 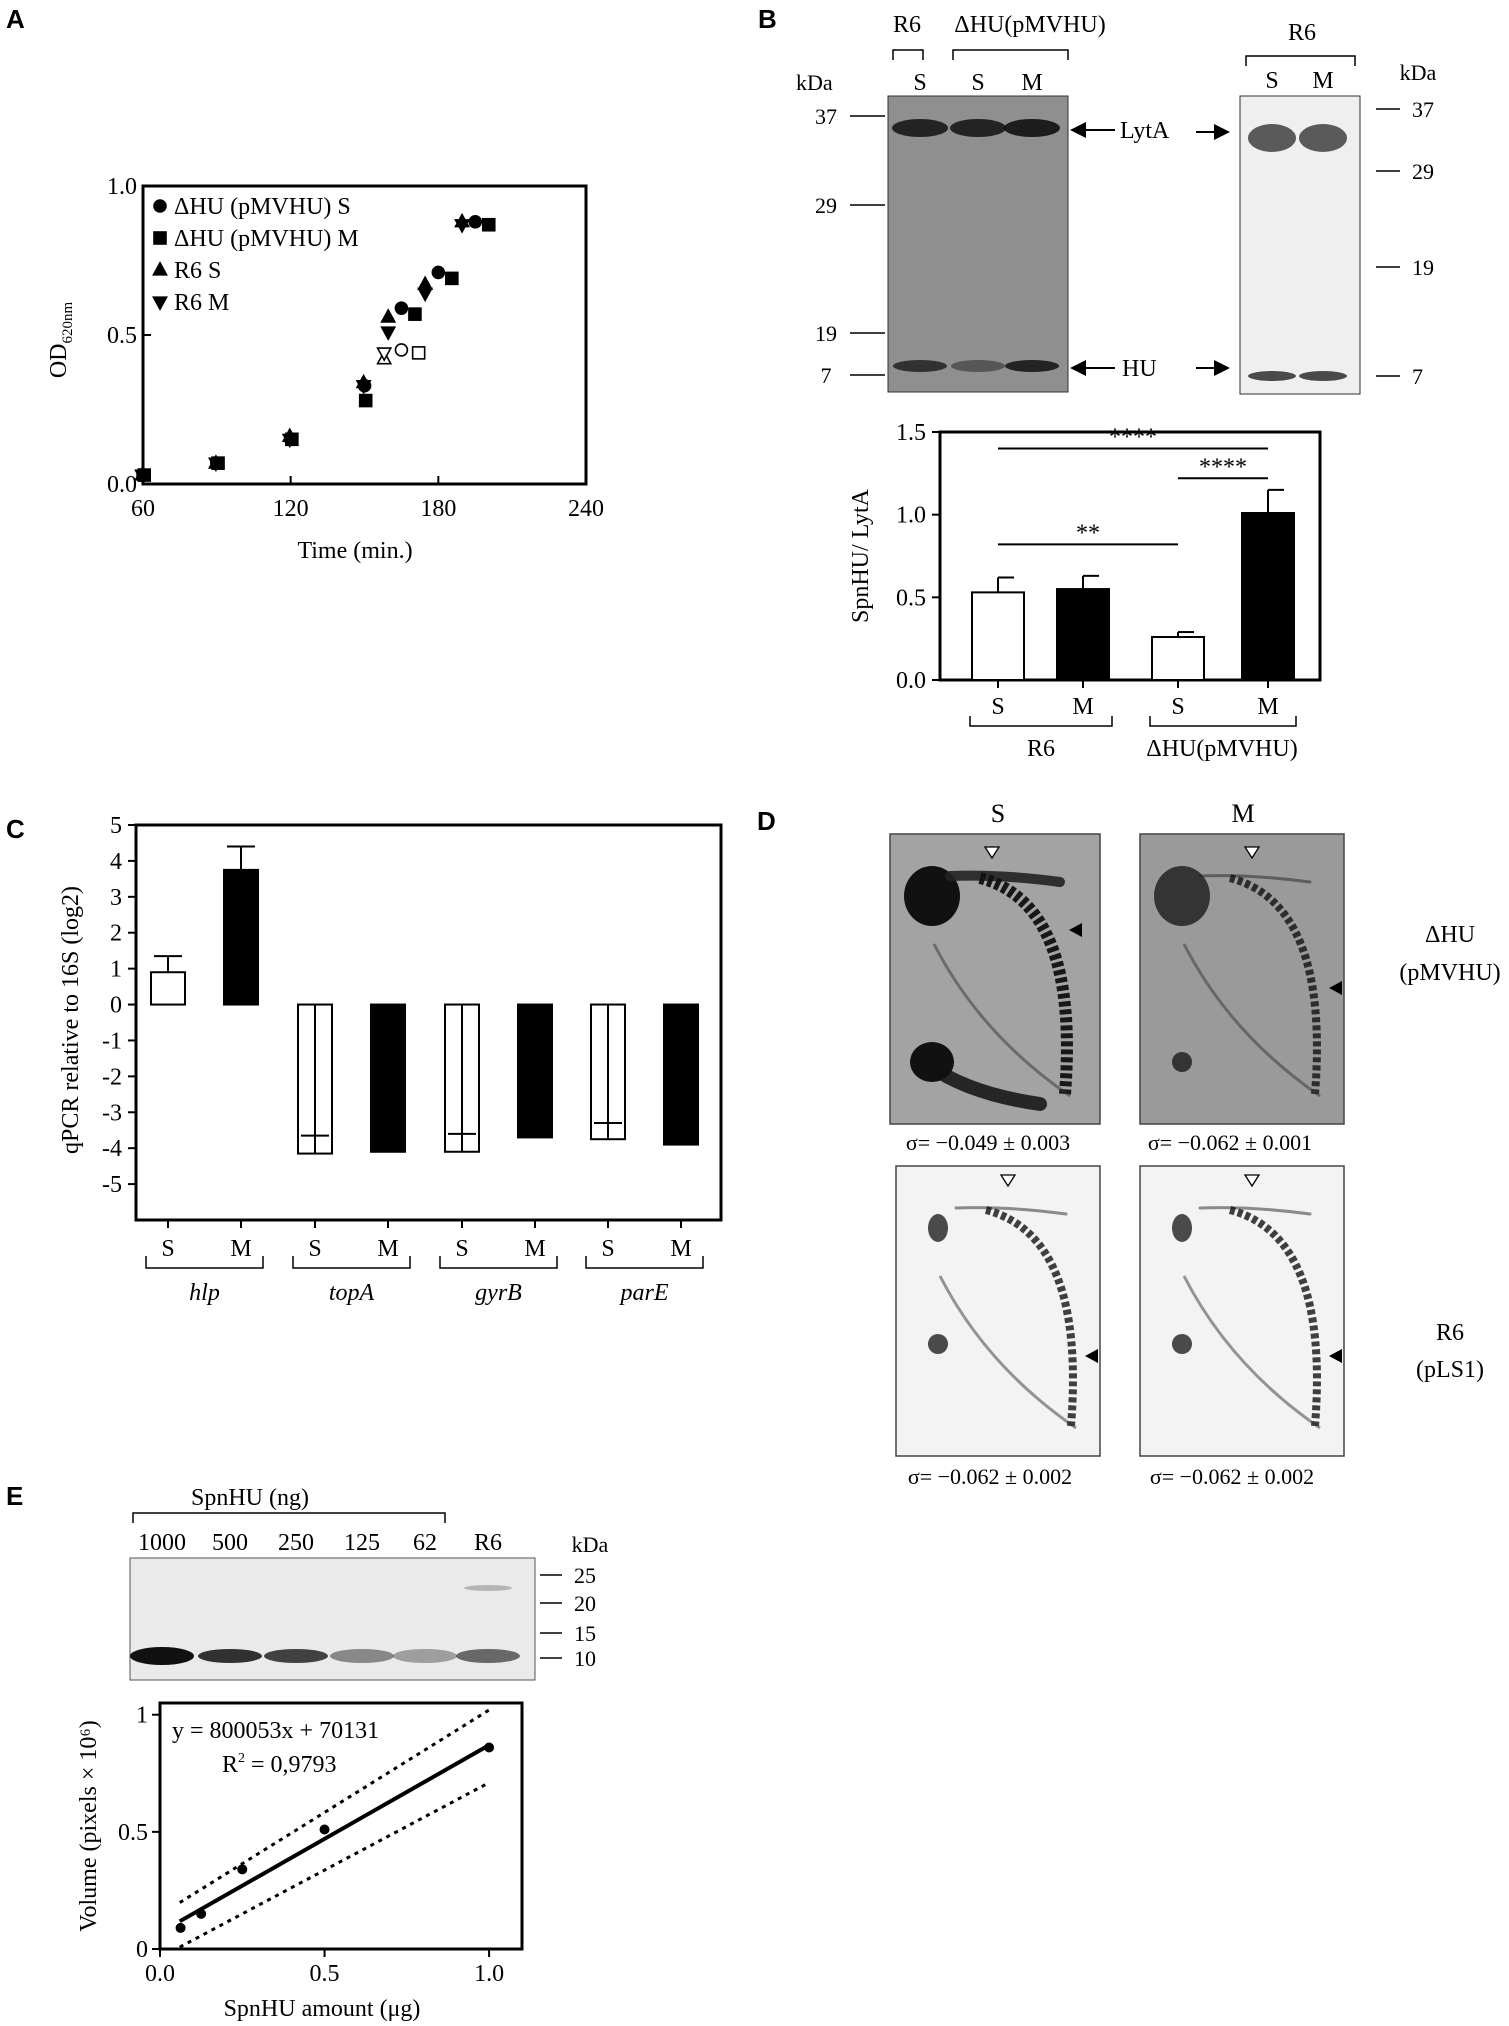 What do you see at coordinates (112, 1149) in the screenshot?
I see `c-ytick-label: -4` at bounding box center [112, 1149].